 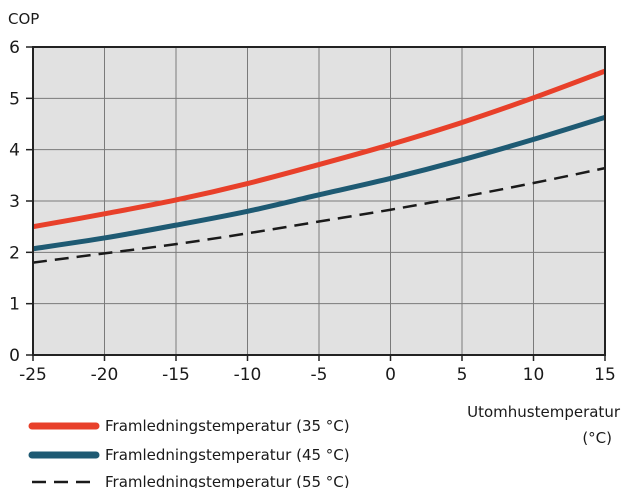 What do you see at coordinates (14, 151) in the screenshot?
I see `y-tick-label: 4` at bounding box center [14, 151].